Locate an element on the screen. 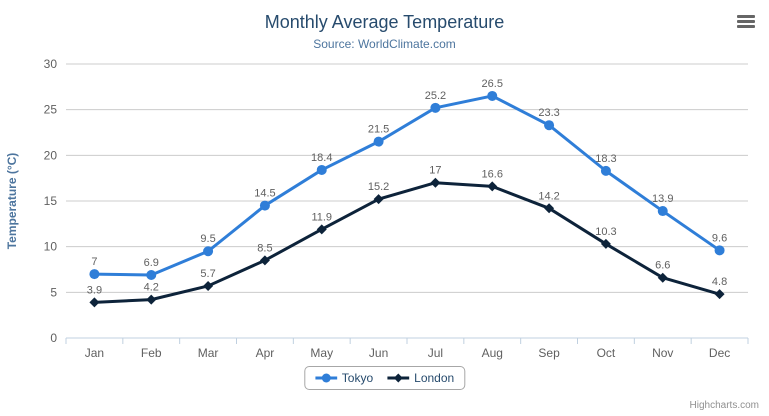  x-axis-label: Jan is located at coordinates (94, 353).